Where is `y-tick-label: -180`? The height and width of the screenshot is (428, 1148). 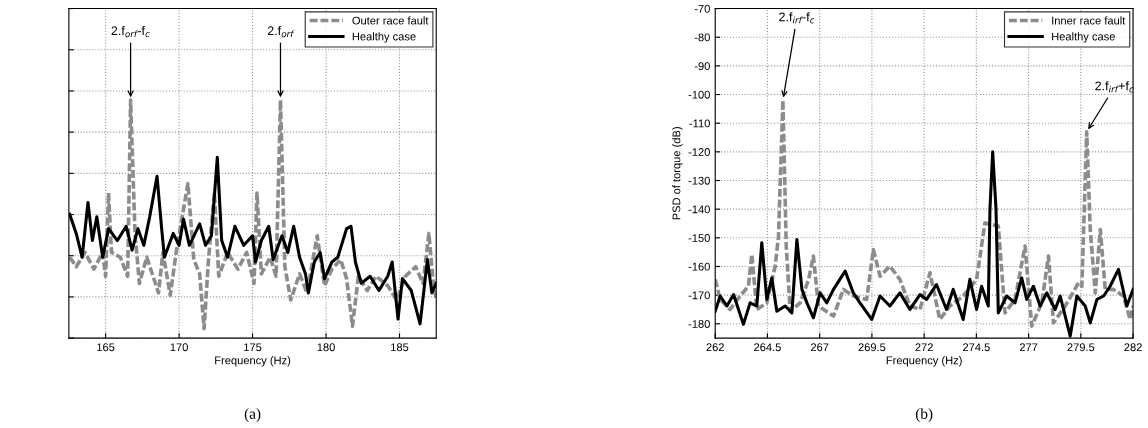
y-tick-label: -180 is located at coordinates (699, 324).